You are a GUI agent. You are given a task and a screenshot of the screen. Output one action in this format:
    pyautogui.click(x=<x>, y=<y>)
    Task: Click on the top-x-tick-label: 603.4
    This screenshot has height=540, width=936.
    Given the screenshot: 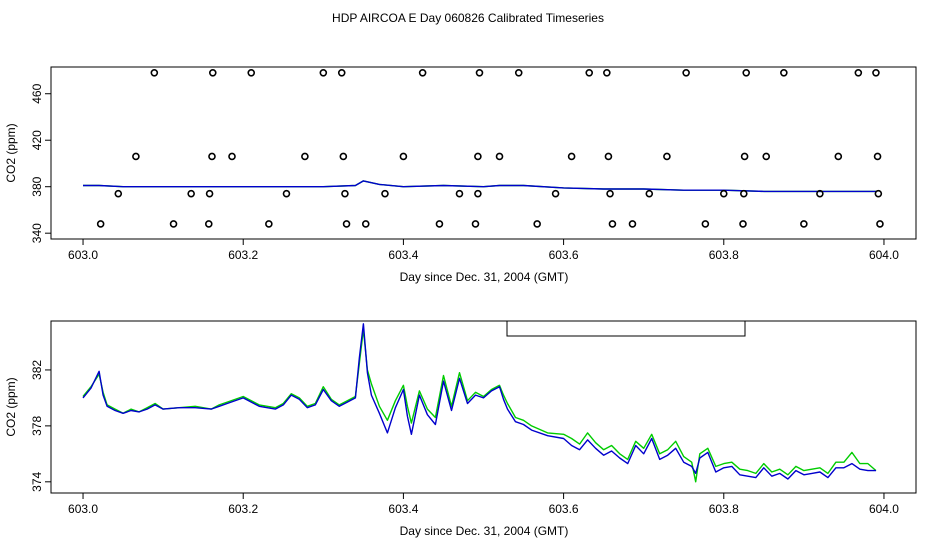 What is the action you would take?
    pyautogui.click(x=403, y=255)
    